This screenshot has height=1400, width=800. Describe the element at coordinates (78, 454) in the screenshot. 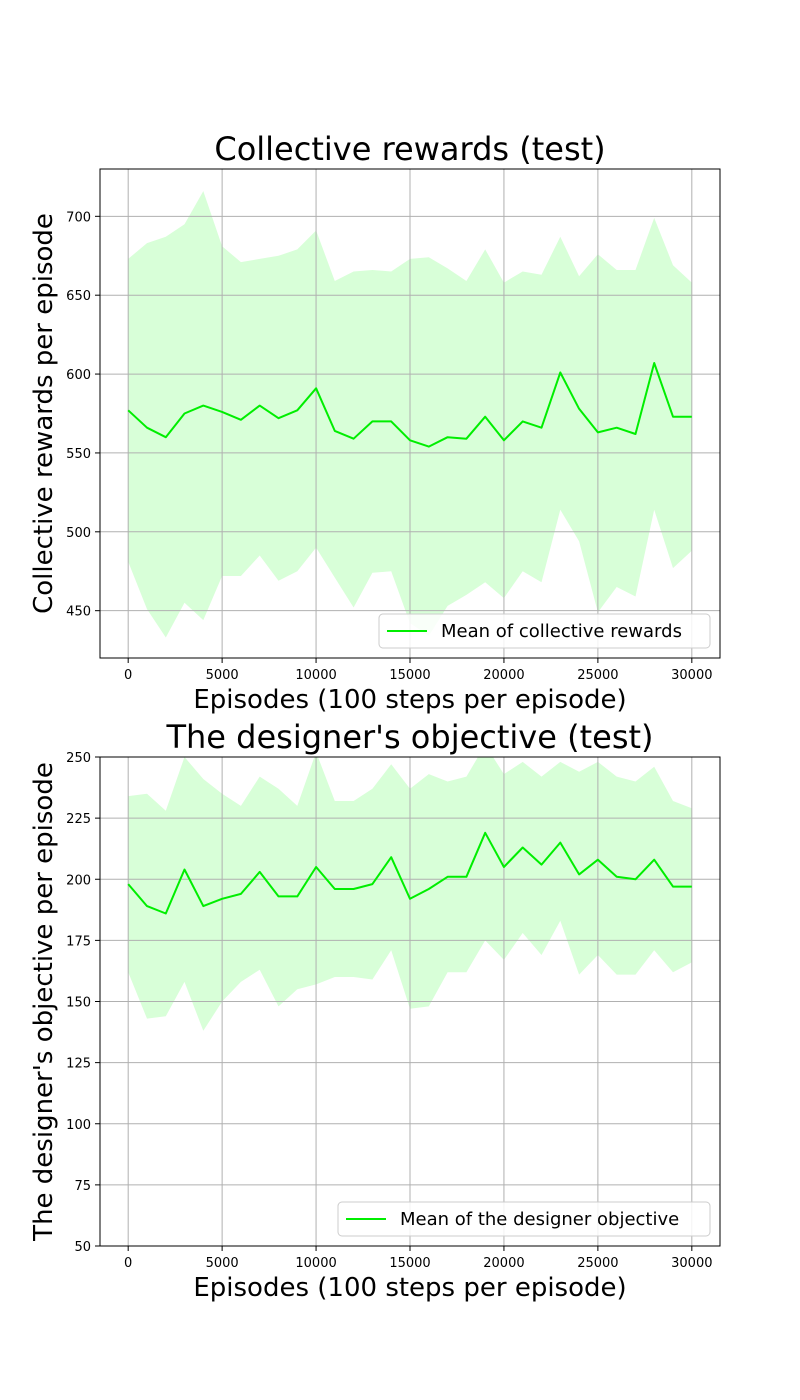

I see `y-tick-label: 550` at that location.